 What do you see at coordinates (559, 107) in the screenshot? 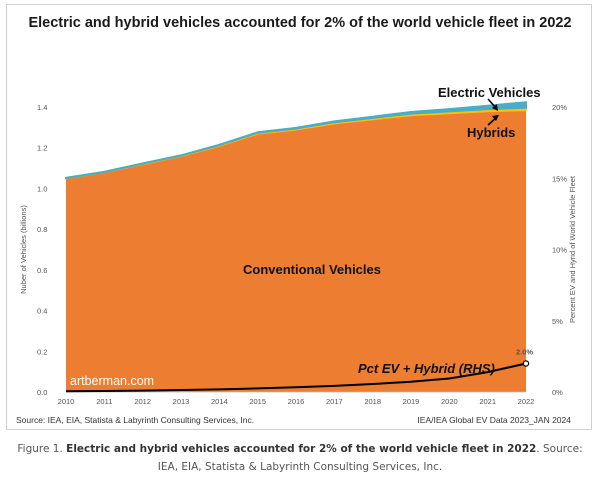
I see `y2-tick-label: 20%` at bounding box center [559, 107].